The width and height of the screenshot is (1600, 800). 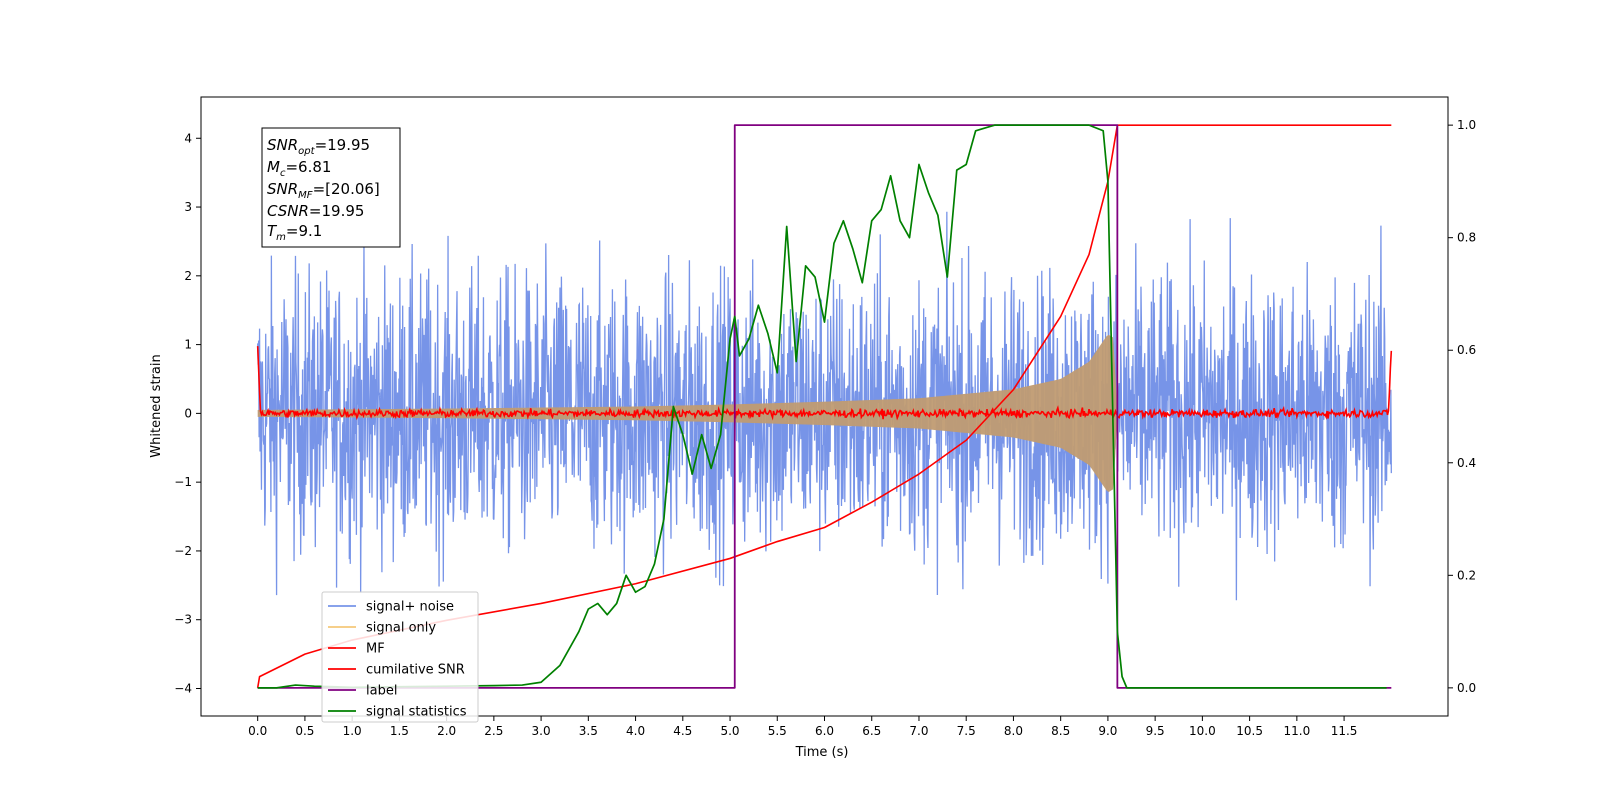 What do you see at coordinates (304, 231) in the screenshot?
I see `stat-tm-value: =9.1` at bounding box center [304, 231].